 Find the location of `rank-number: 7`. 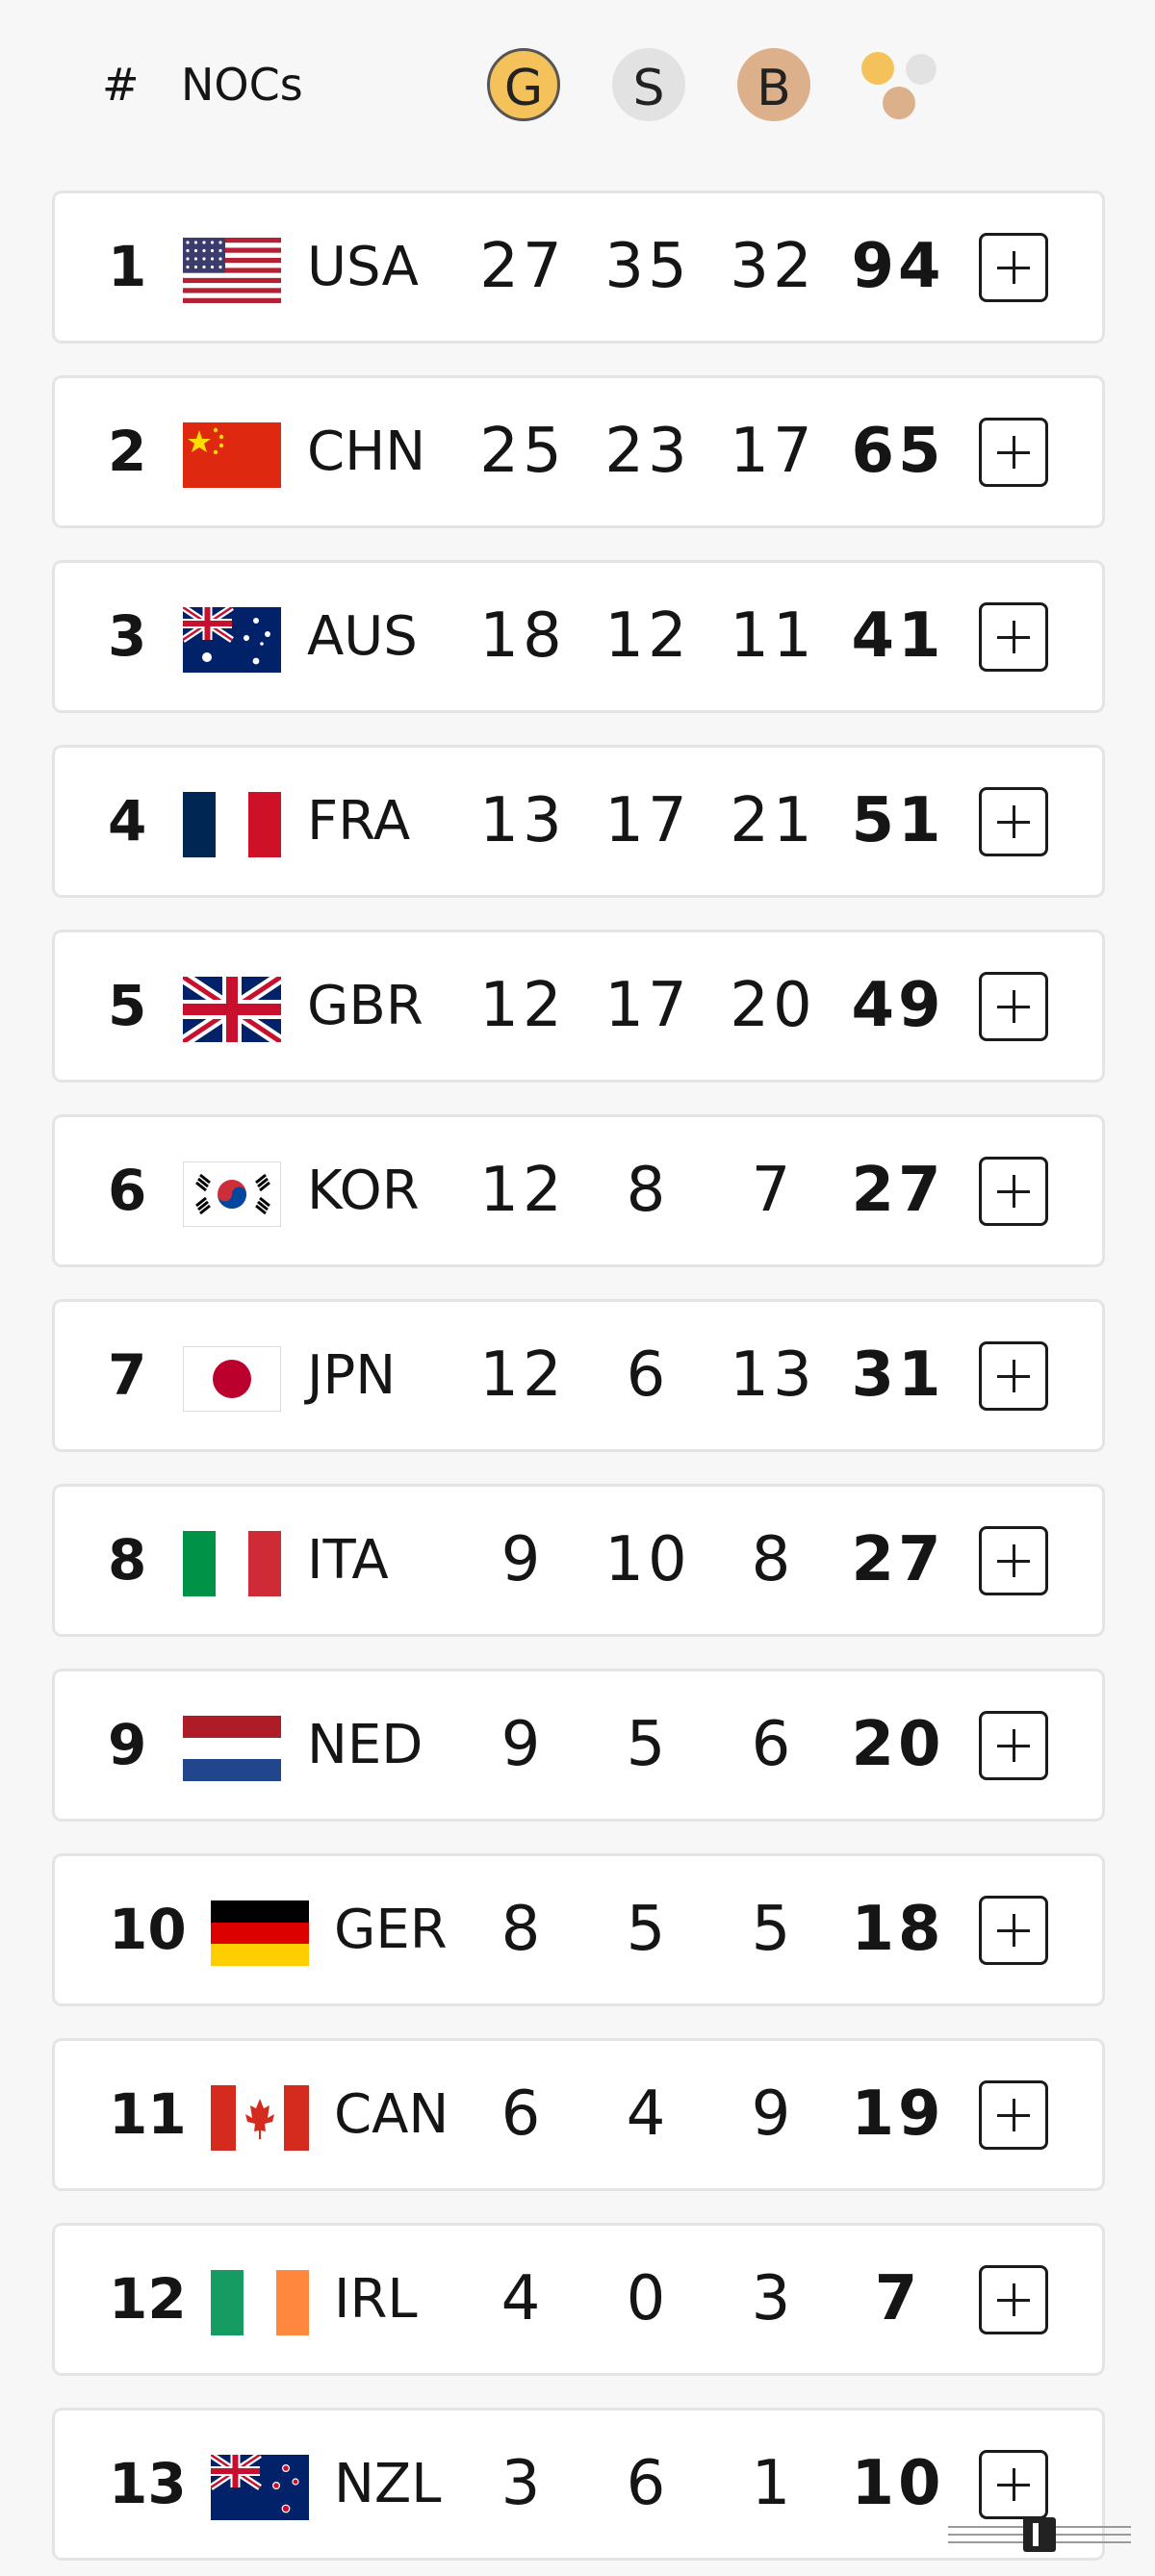

rank-number: 7 is located at coordinates (127, 1375).